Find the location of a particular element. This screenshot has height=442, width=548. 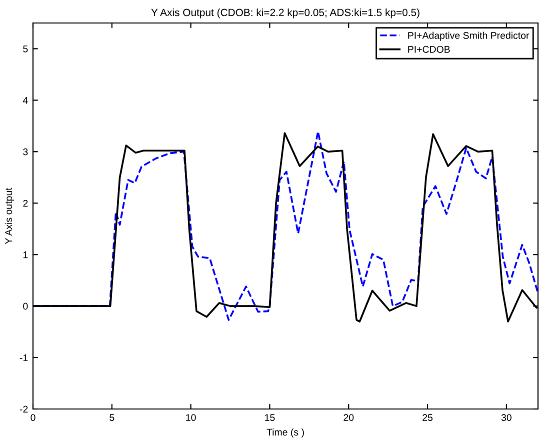

legend-label: PI+CDOB is located at coordinates (429, 49).